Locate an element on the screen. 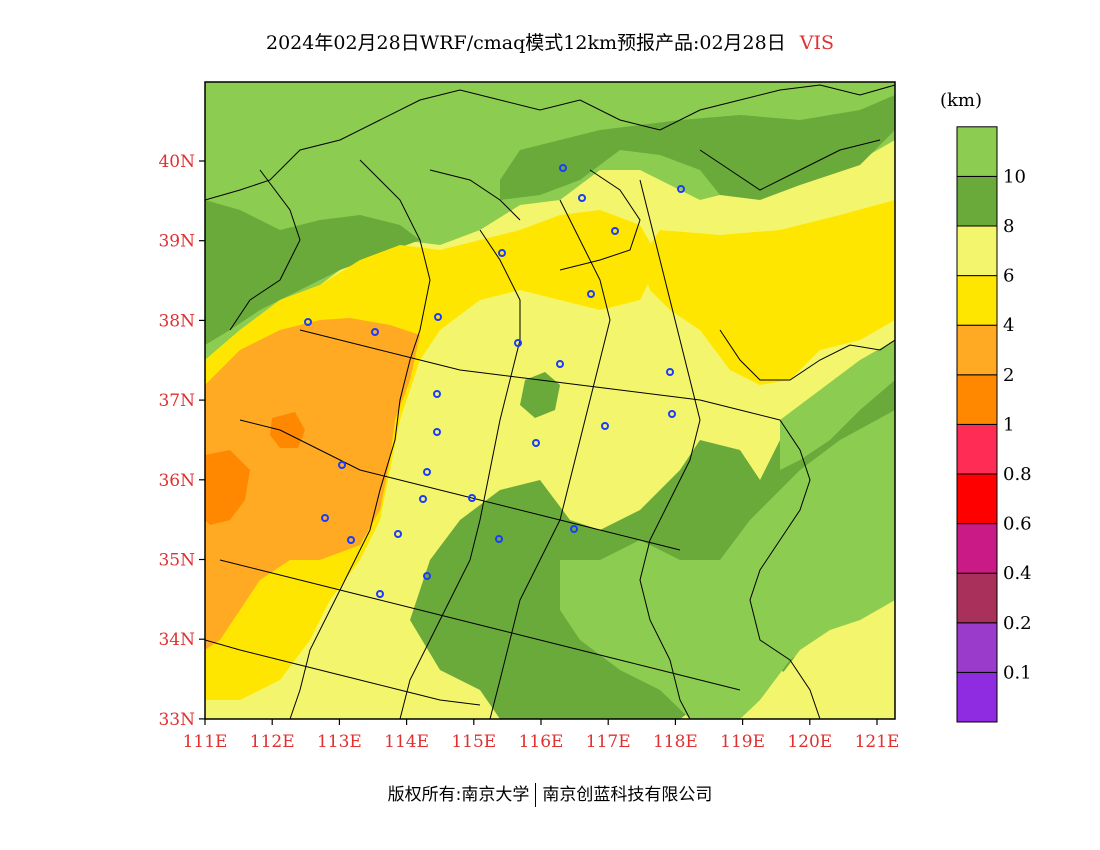  lon-tick-label: 121E is located at coordinates (877, 742).